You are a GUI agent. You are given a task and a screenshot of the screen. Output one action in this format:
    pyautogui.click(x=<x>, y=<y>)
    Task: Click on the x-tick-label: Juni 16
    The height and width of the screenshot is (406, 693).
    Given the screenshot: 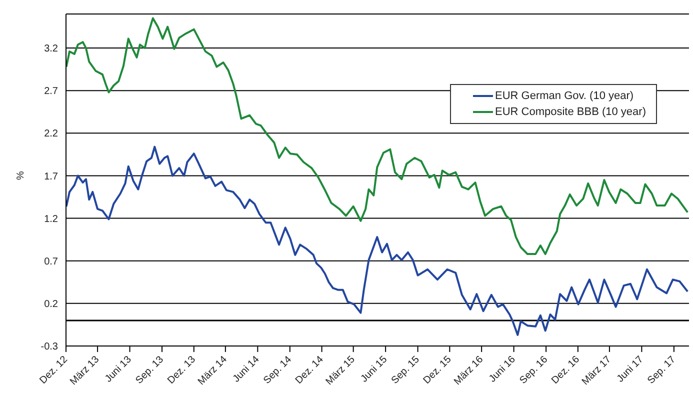 What is the action you would take?
    pyautogui.click(x=502, y=369)
    